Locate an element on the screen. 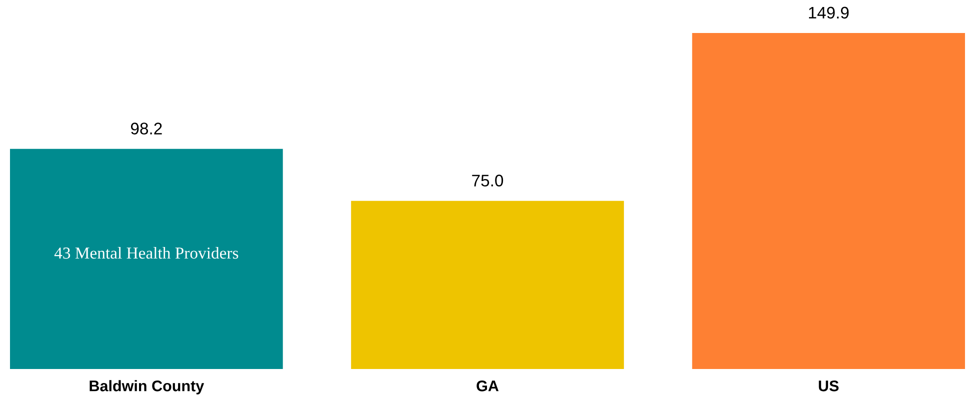 This screenshot has width=968, height=400. data-label: 98.2 is located at coordinates (146, 128).